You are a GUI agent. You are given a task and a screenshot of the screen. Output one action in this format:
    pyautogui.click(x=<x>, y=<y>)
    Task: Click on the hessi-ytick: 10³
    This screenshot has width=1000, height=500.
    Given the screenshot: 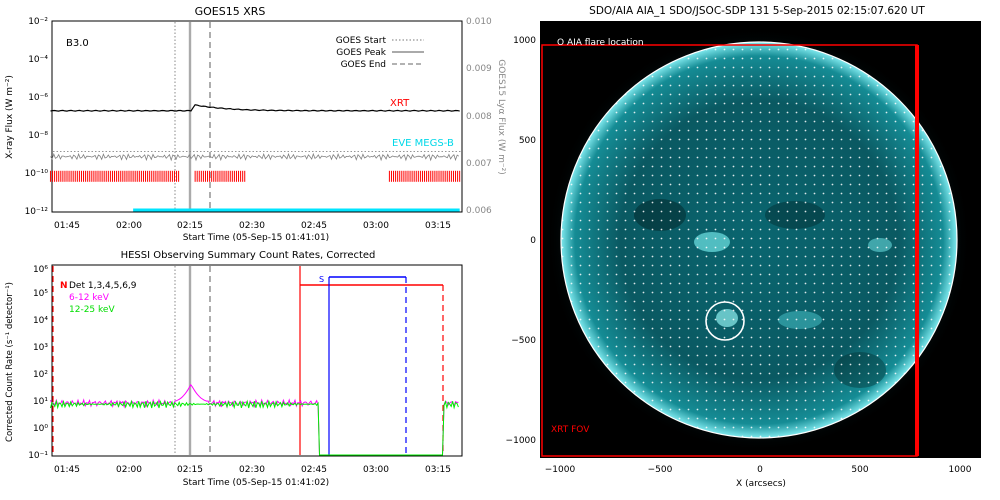 What is the action you would take?
    pyautogui.click(x=40, y=348)
    